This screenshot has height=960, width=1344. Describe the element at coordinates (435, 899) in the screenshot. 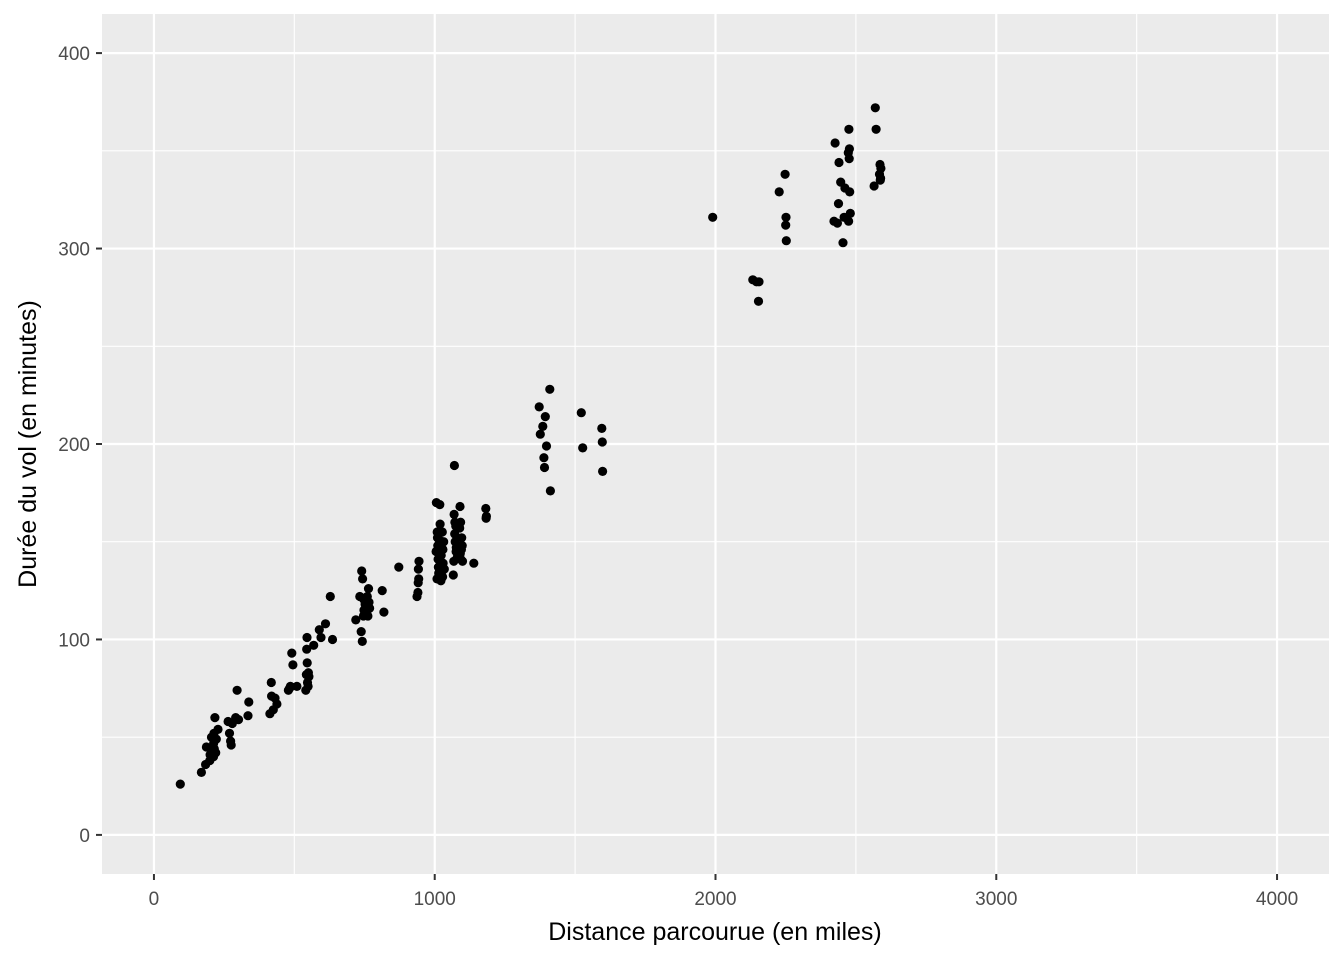

I see `x-tick-label: 1000` at that location.